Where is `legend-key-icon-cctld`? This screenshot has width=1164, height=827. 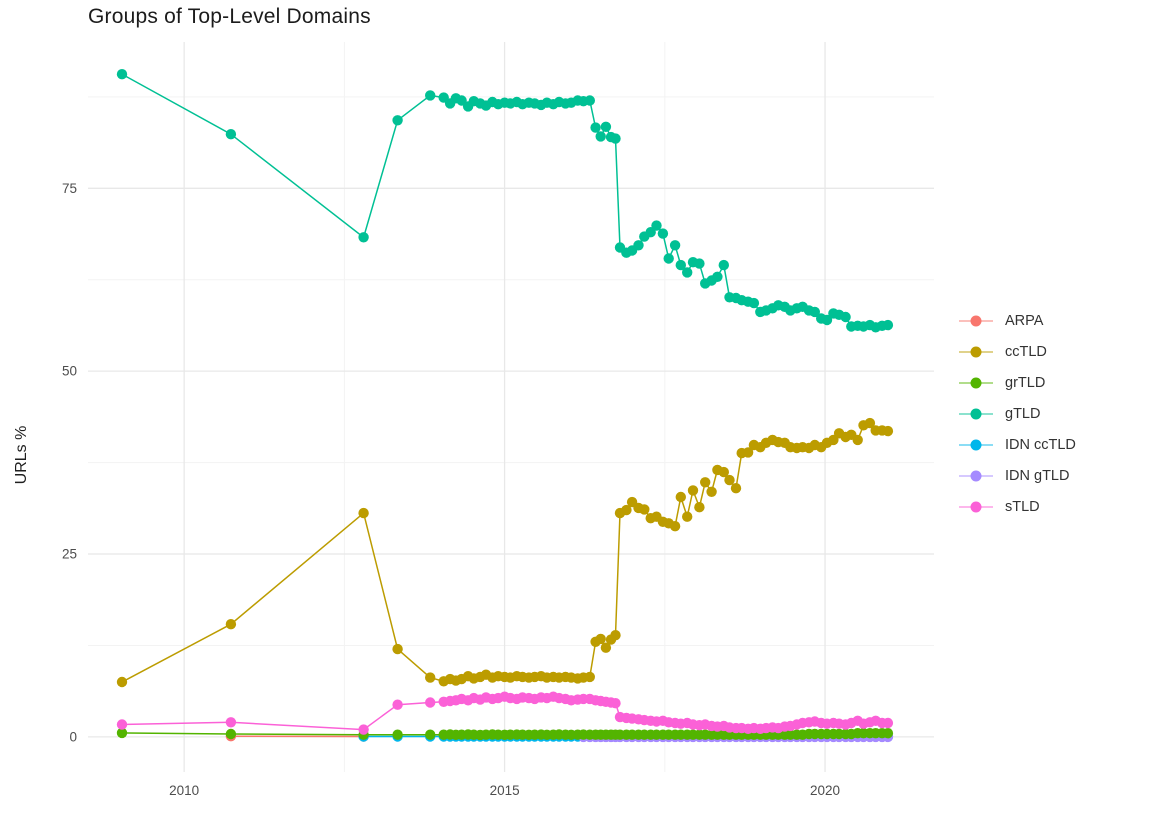
legend-key-icon-cctld is located at coordinates (976, 351).